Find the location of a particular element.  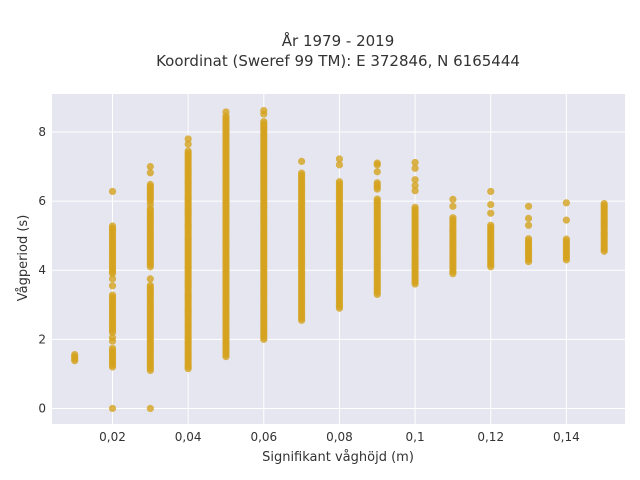

x-tick-label: 0,04 is located at coordinates (188, 437).